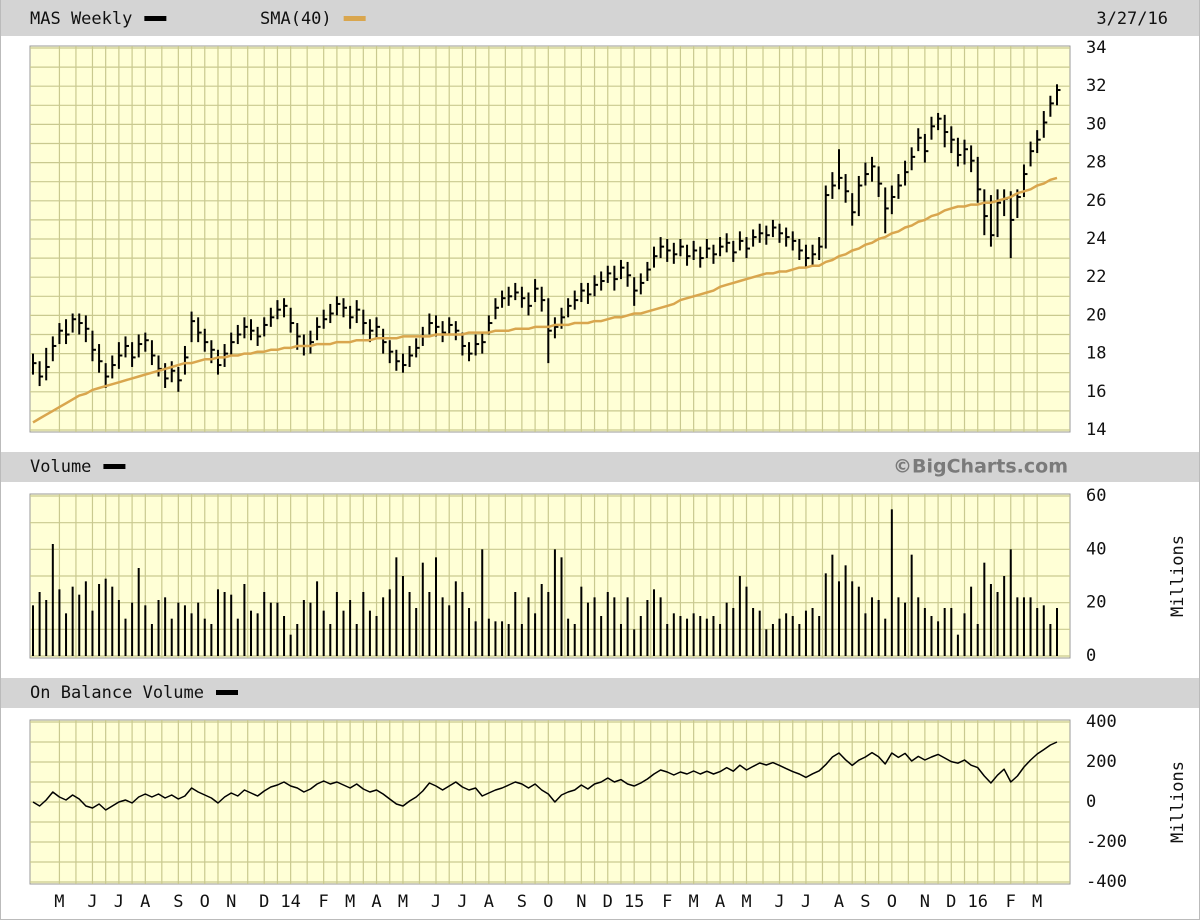 Image resolution: width=1200 pixels, height=920 pixels. What do you see at coordinates (1106, 882) in the screenshot?
I see `y-tick-label: -400` at bounding box center [1106, 882].